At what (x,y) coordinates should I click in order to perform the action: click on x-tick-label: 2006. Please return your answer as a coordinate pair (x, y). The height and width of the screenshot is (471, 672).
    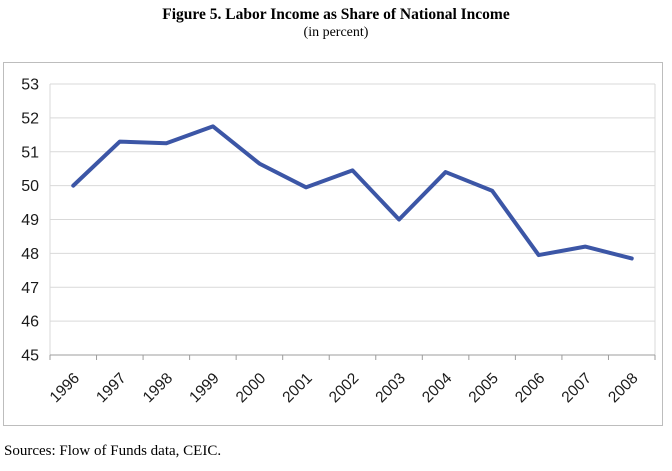
    Looking at the image, I should click on (530, 388).